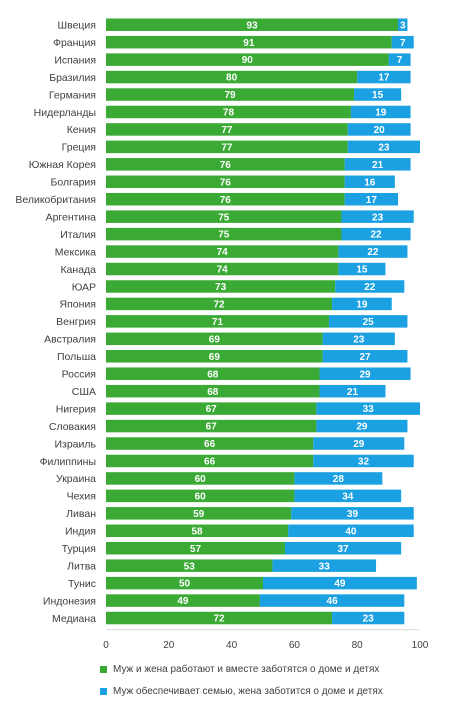  What do you see at coordinates (76, 357) in the screenshot?
I see `category-label: Польша` at bounding box center [76, 357].